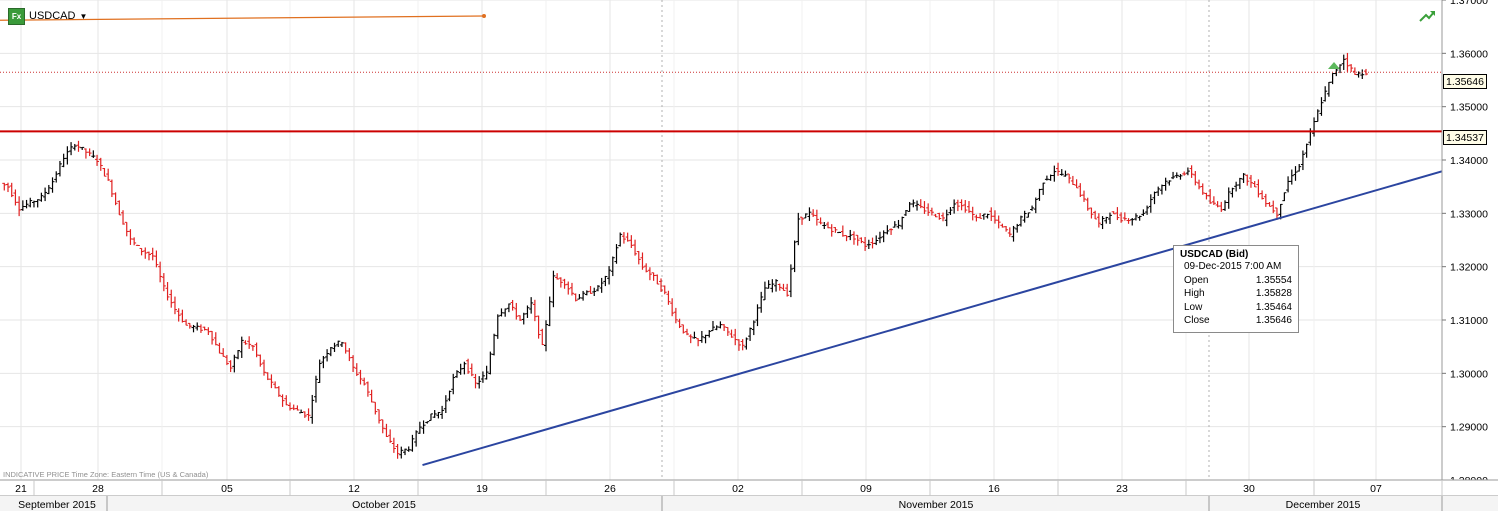 Image resolution: width=1498 pixels, height=511 pixels. Describe the element at coordinates (57, 505) in the screenshot. I see `month-label: September 2015` at that location.